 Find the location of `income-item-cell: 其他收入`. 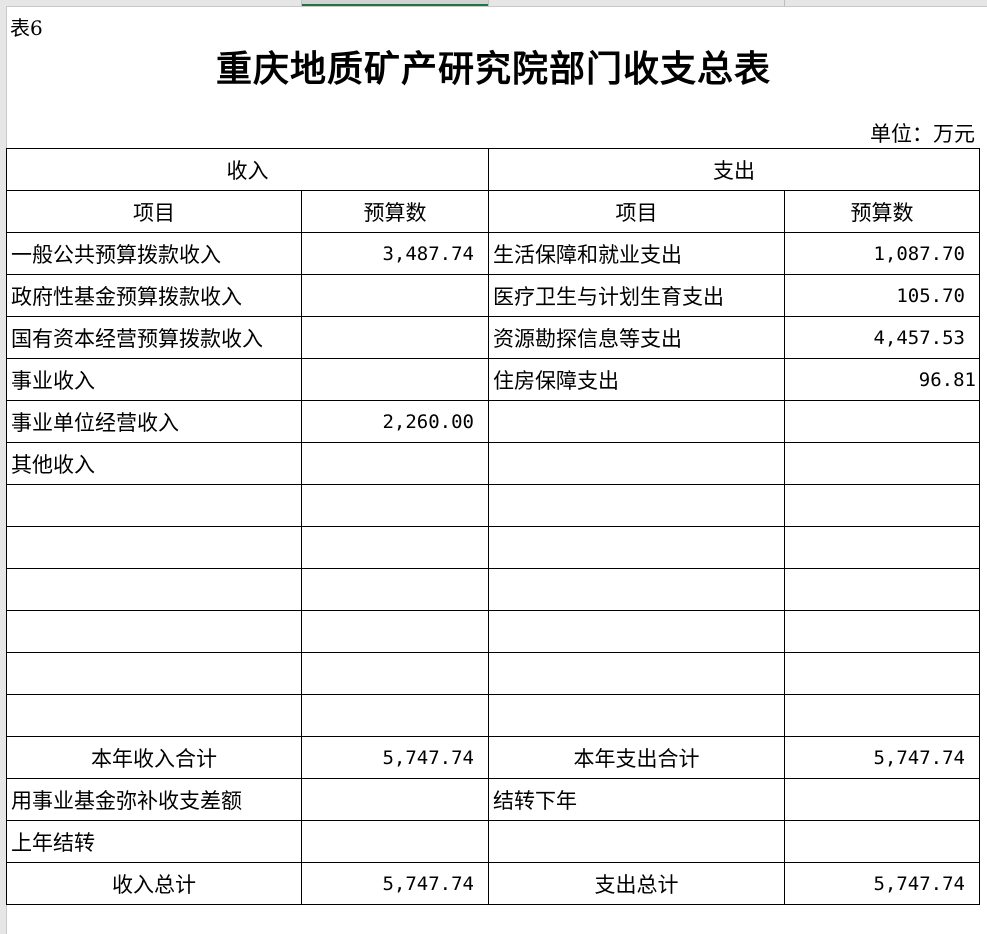

income-item-cell: 其他收入 is located at coordinates (154, 463).